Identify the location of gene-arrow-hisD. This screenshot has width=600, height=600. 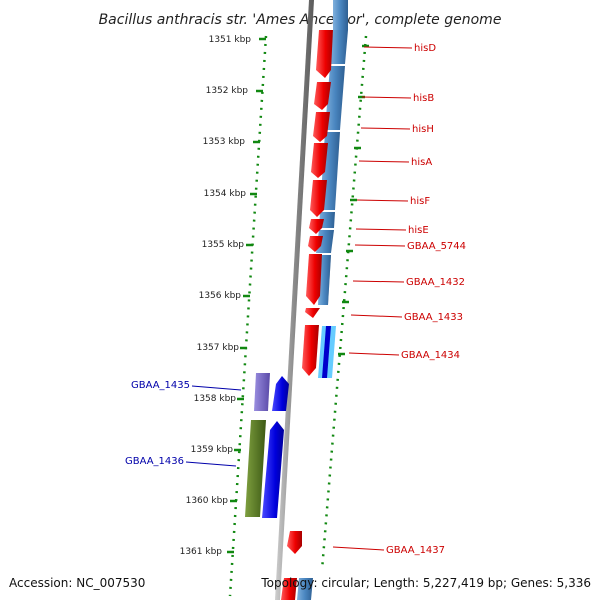
(324, 54).